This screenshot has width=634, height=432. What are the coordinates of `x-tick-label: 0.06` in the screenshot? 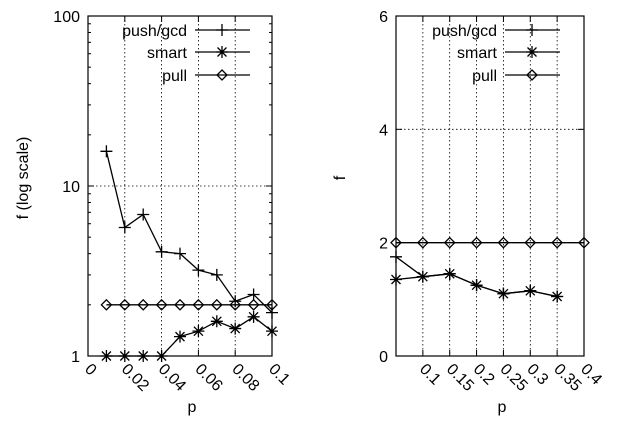 It's located at (209, 378).